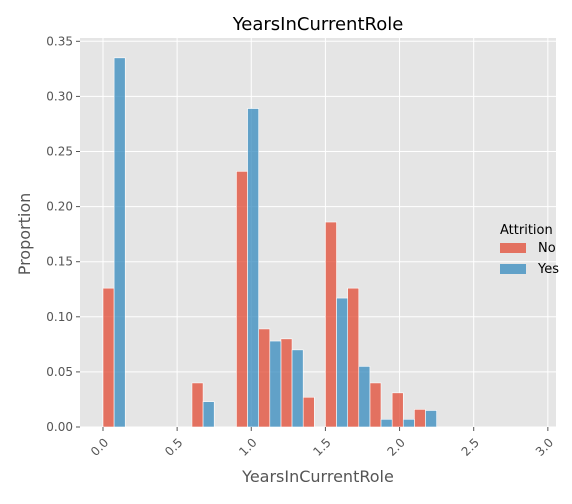  I want to click on y-tick-label: 0.15, so click(59, 262).